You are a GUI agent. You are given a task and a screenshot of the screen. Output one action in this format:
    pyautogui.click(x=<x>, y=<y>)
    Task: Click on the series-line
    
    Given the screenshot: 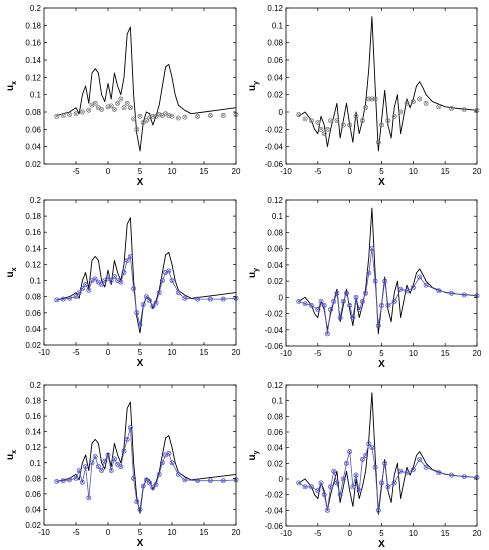 What is the action you would take?
    pyautogui.click(x=146, y=457)
    